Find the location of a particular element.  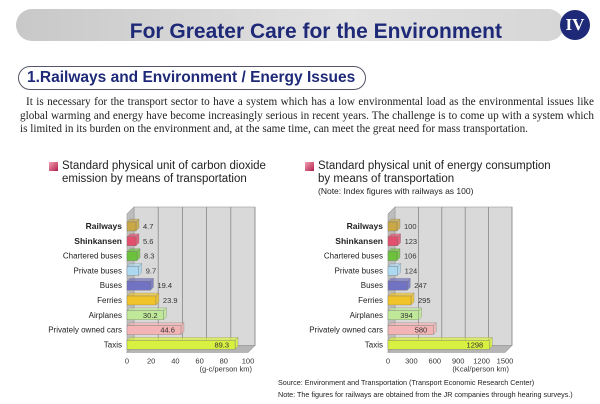

data-label: 247 is located at coordinates (420, 285).